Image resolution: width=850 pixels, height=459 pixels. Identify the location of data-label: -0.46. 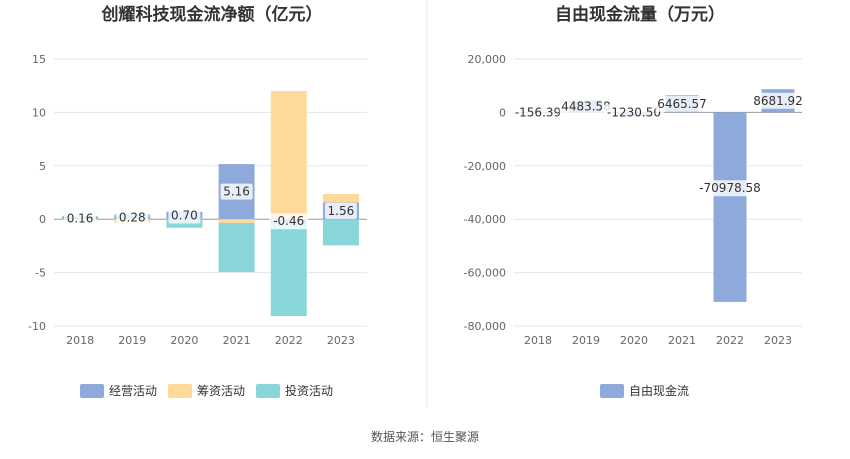
(288, 221).